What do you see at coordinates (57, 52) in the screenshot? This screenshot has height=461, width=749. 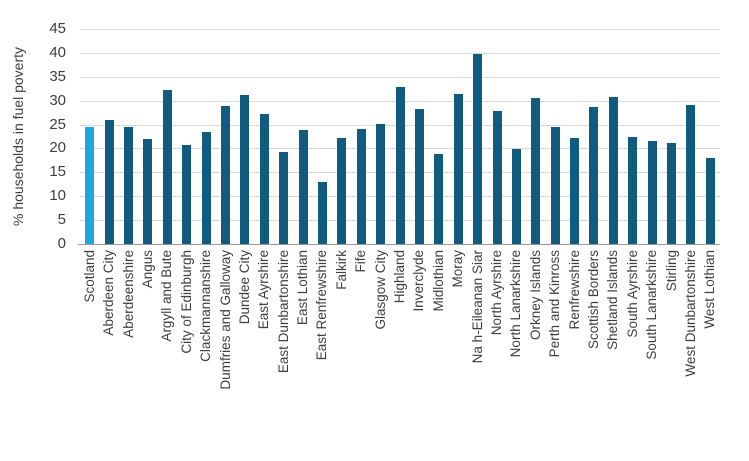 I see `y-tick-label: 40` at bounding box center [57, 52].